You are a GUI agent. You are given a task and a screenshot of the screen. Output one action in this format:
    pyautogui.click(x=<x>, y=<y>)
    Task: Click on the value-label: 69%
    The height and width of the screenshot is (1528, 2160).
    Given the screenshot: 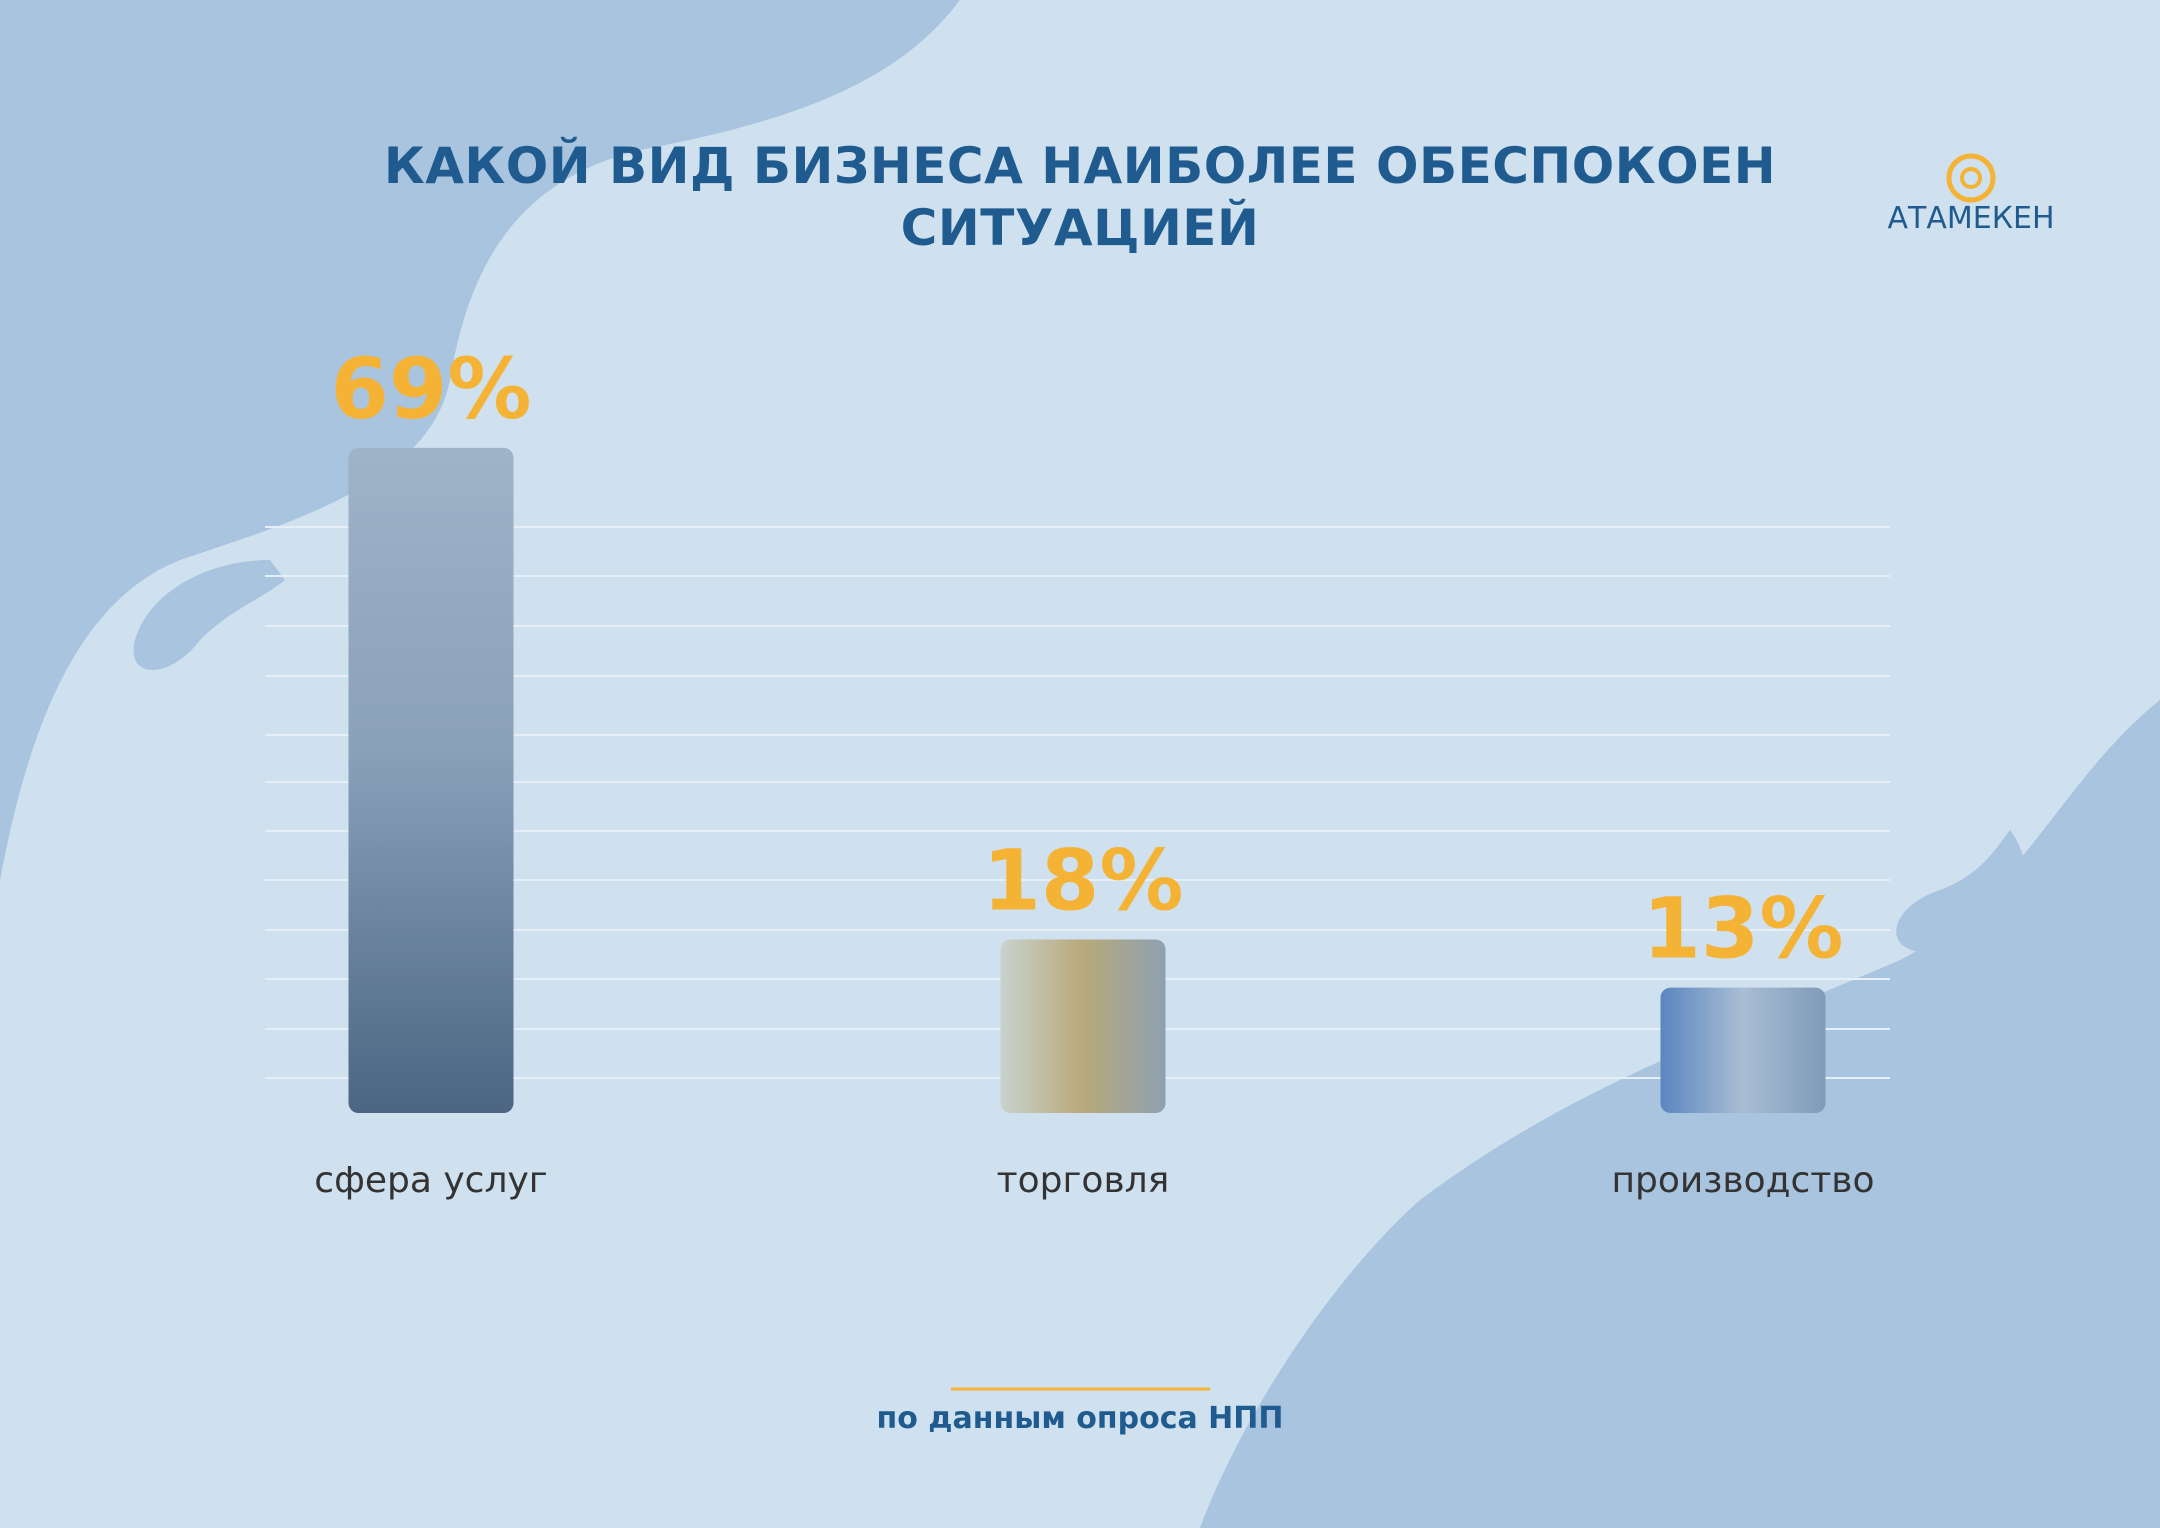 What is the action you would take?
    pyautogui.click(x=430, y=389)
    